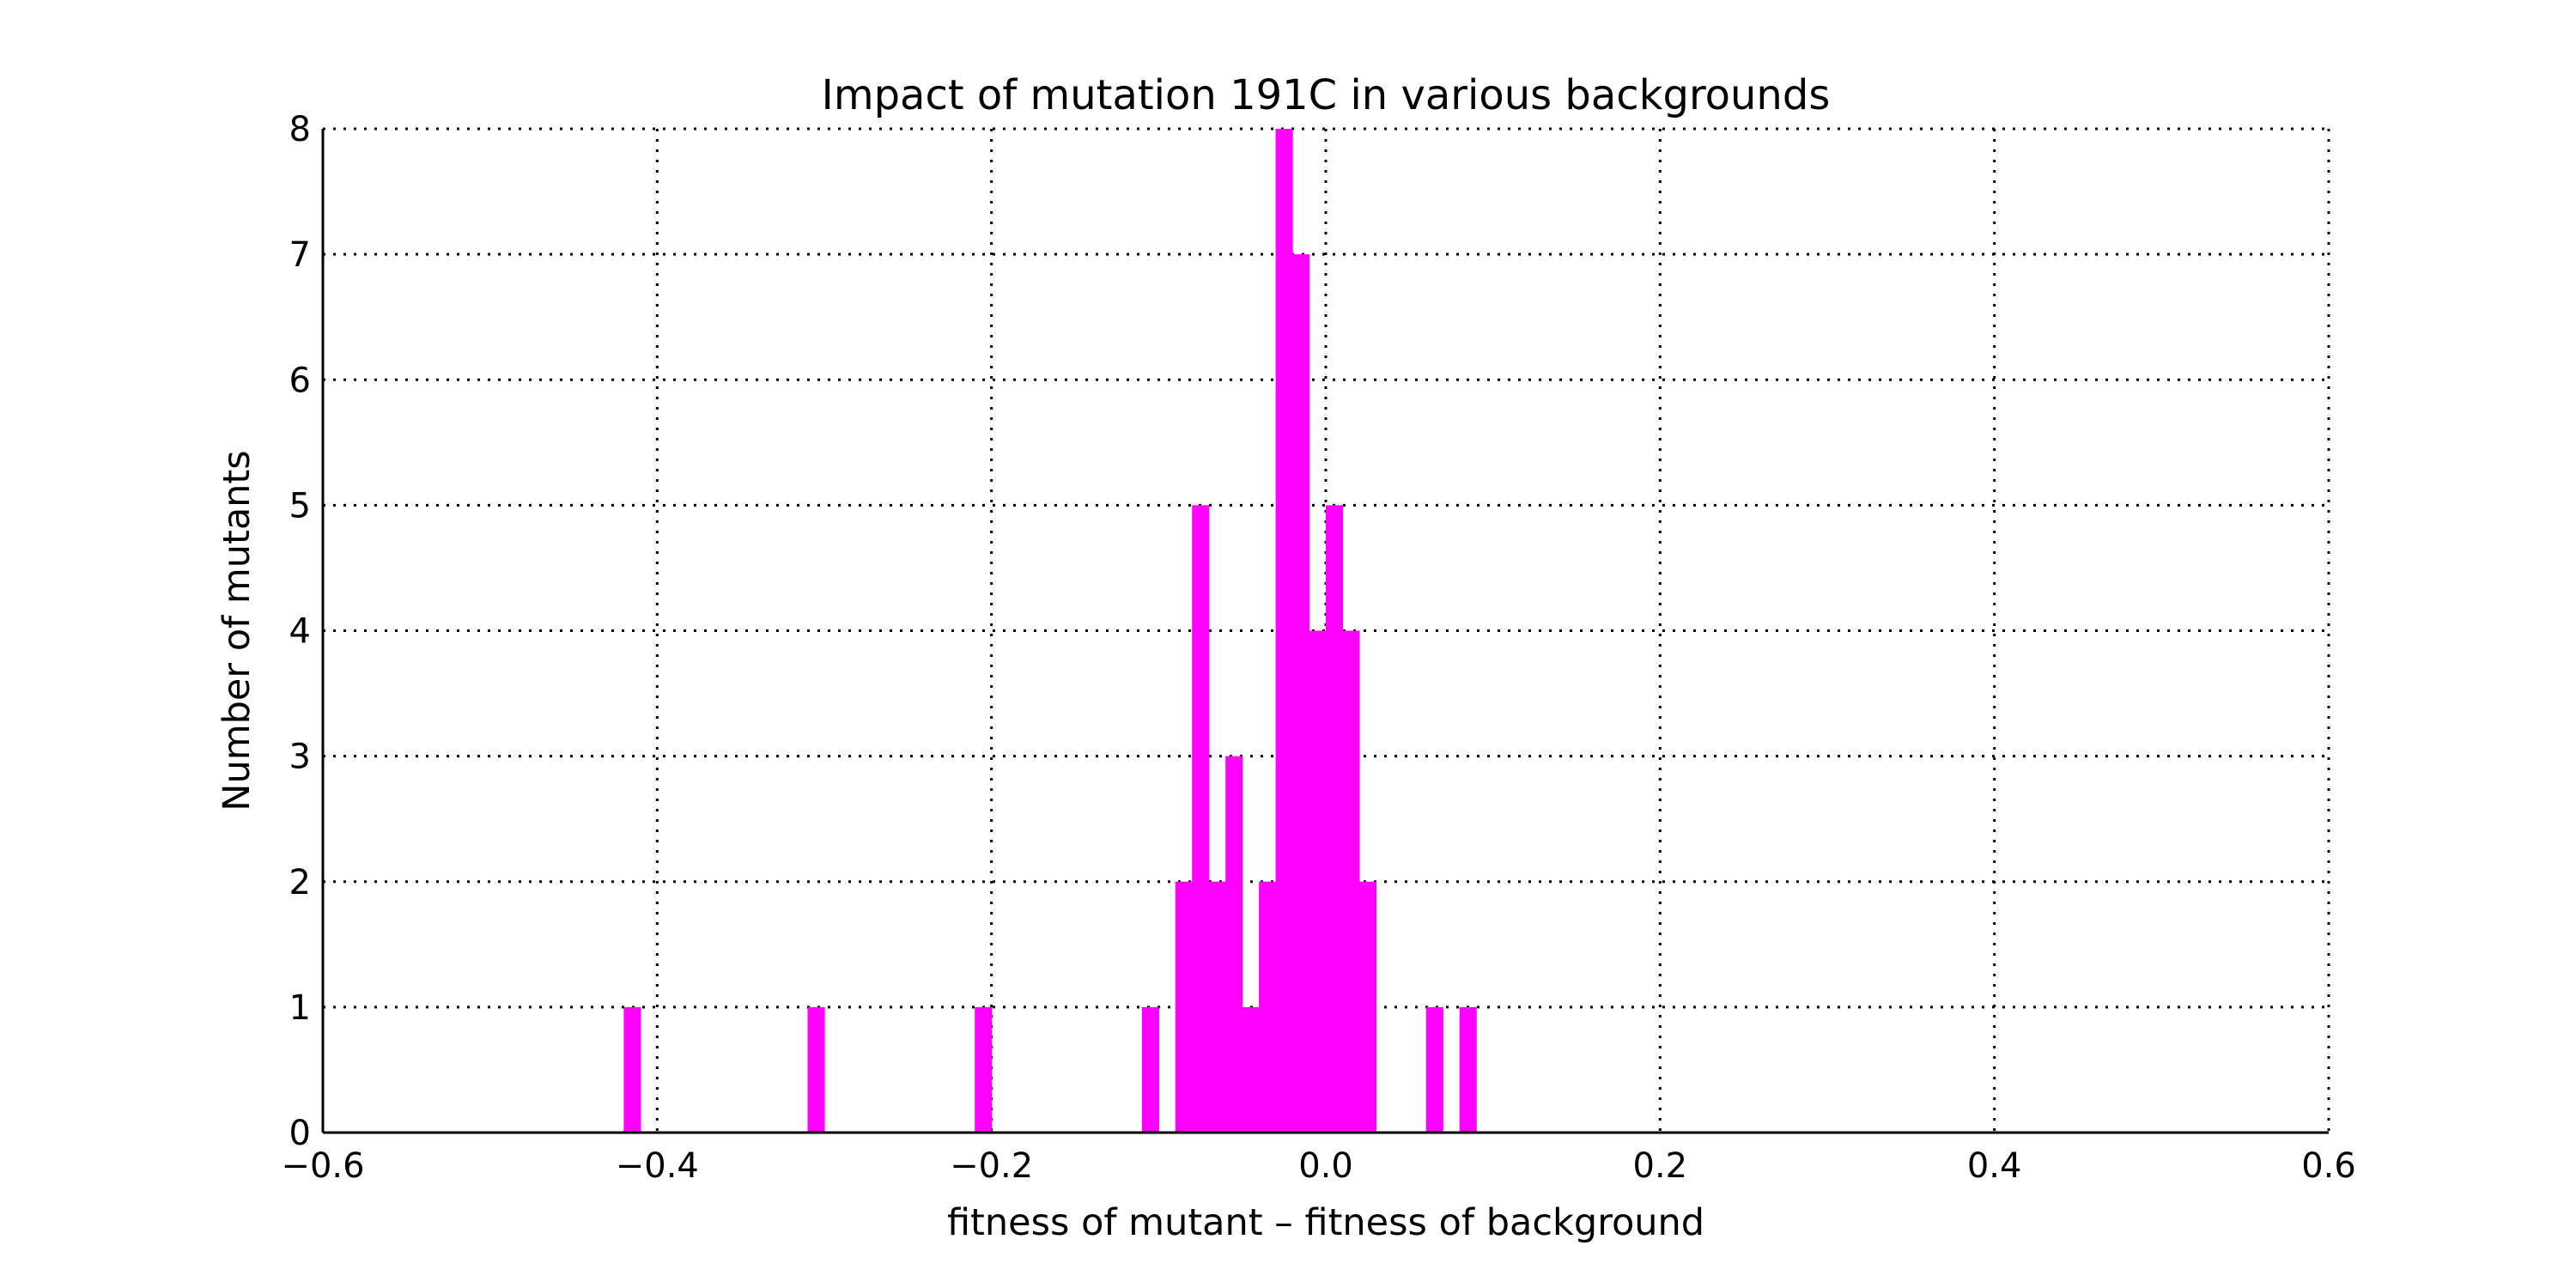 The image size is (2576, 1288). I want to click on x-tick-label: 0.4, so click(1995, 1166).